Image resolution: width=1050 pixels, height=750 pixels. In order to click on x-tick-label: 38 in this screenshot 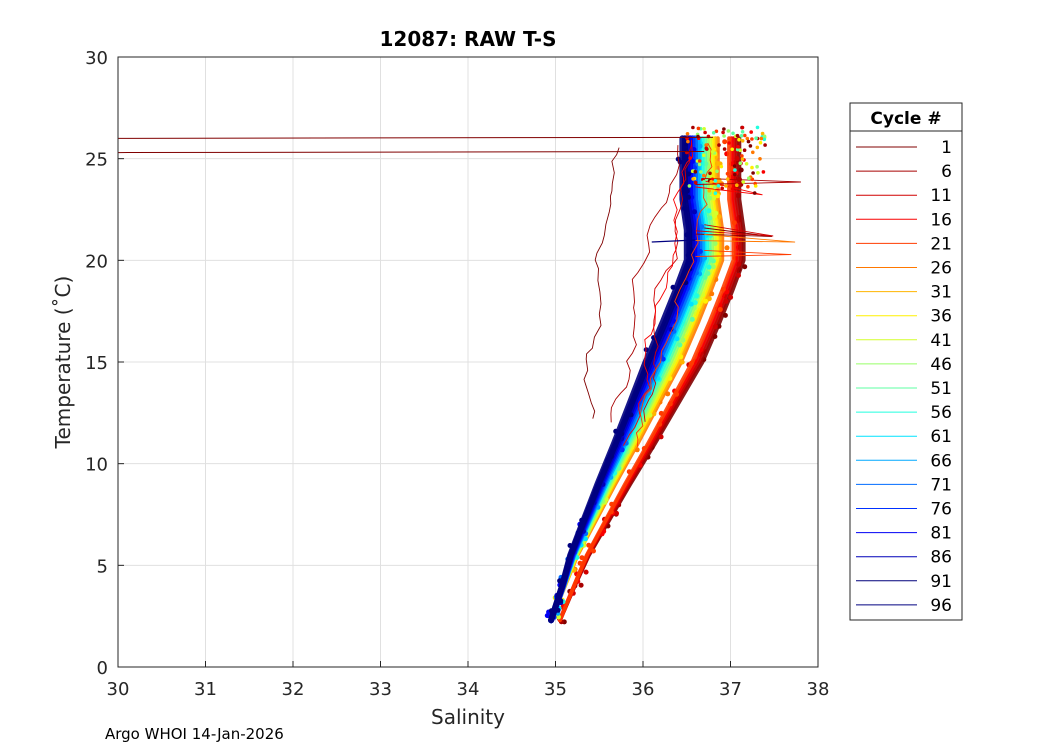, I will do `click(818, 689)`.